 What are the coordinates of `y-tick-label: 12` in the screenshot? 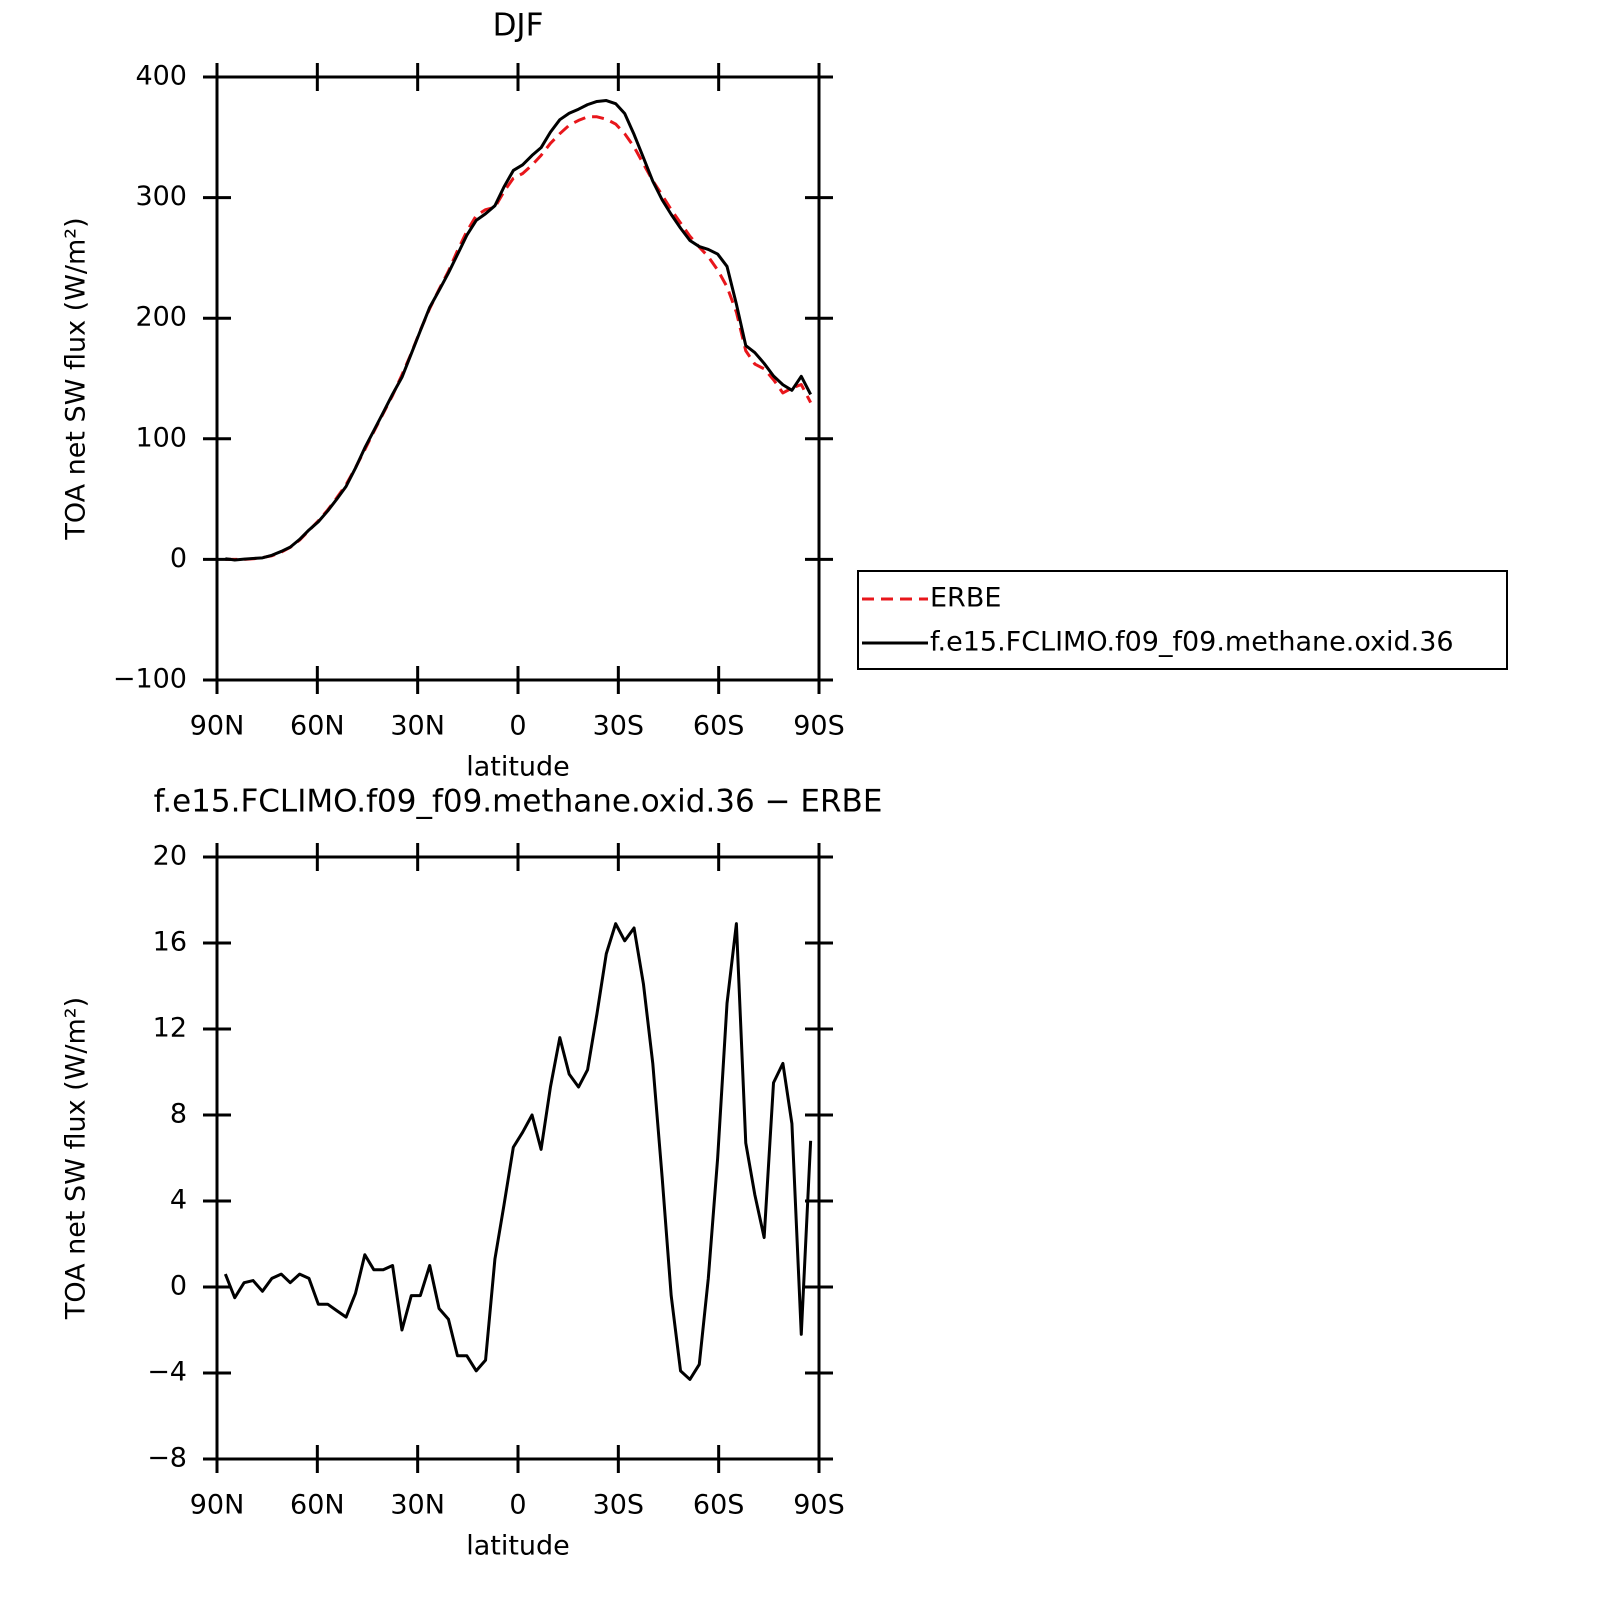 It's located at (170, 1028).